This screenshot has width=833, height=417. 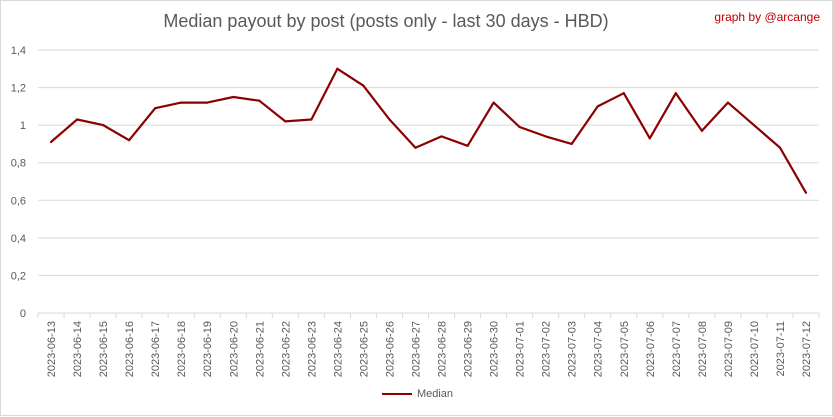 I want to click on x-tick-label: 2023-06-26, so click(x=390, y=349).